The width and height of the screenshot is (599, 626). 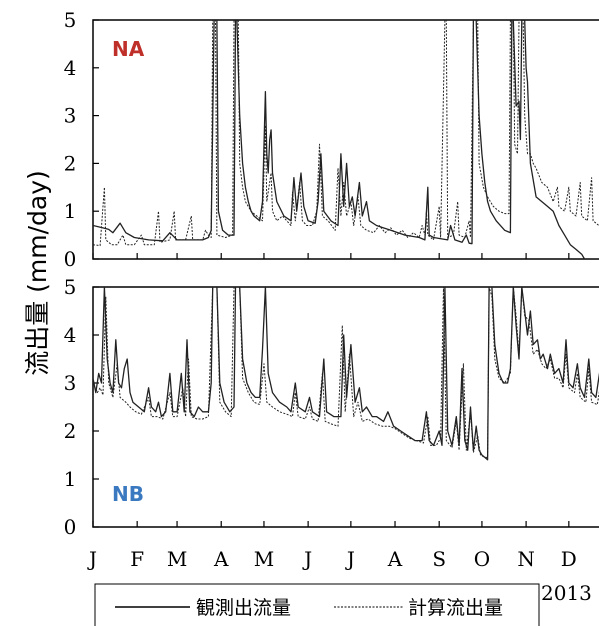 I want to click on legend-observed-label: 観測出流量, so click(x=243, y=608).